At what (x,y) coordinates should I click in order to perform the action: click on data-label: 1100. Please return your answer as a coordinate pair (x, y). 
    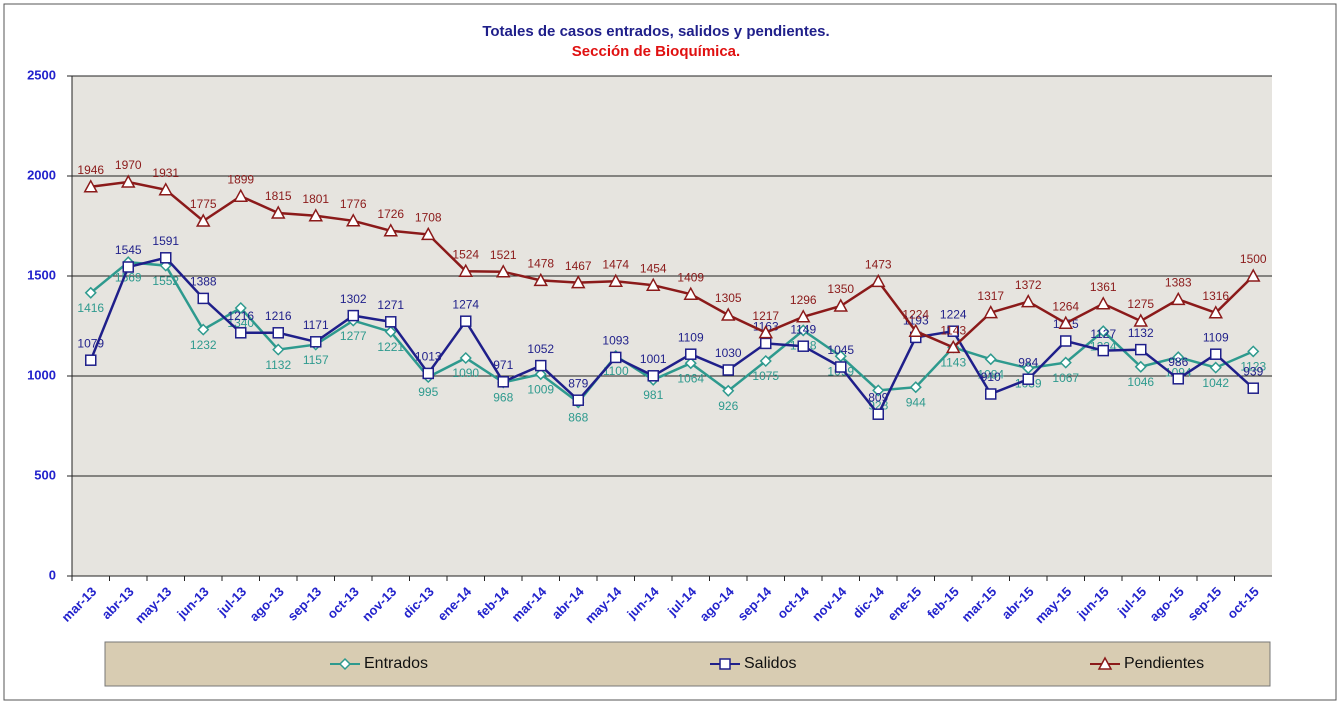
    Looking at the image, I should click on (616, 371).